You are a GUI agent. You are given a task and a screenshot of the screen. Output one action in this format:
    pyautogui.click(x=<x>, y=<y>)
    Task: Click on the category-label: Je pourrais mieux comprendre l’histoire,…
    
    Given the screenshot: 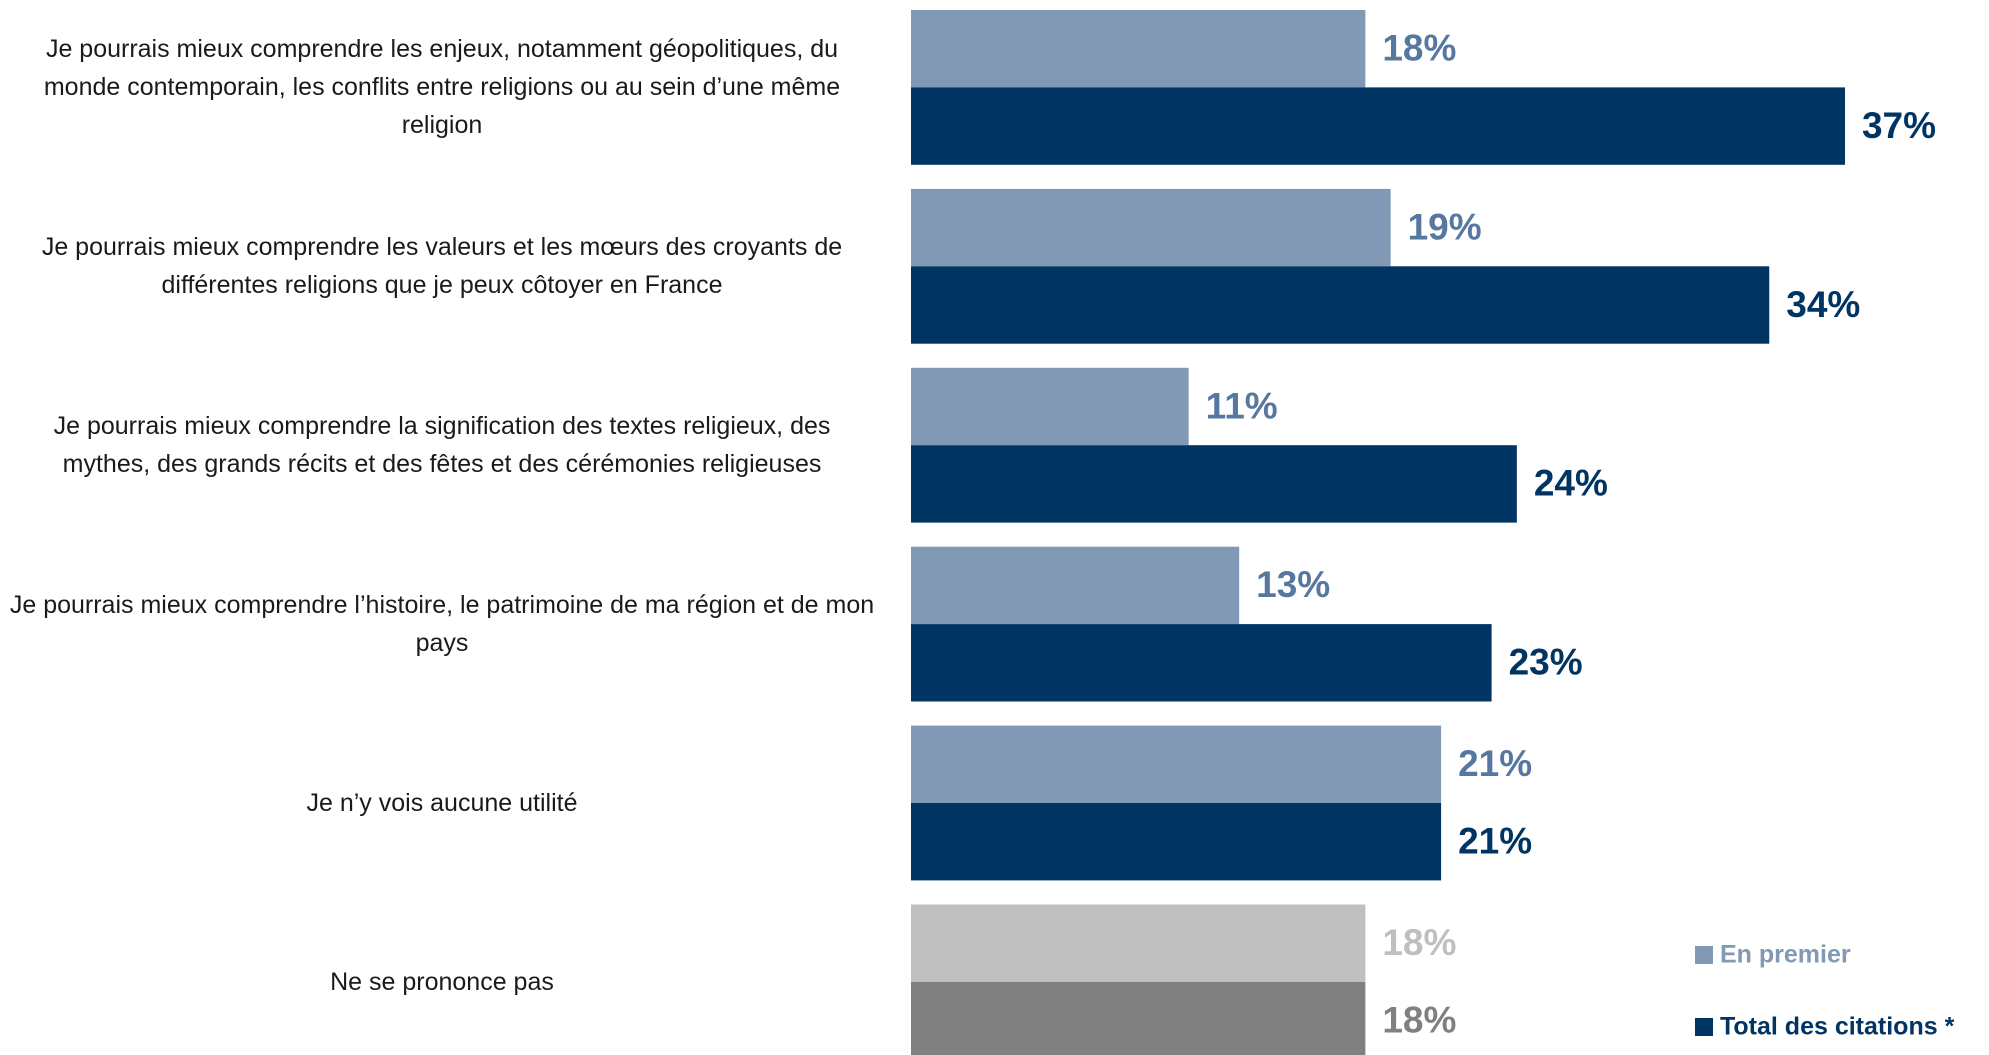 What is the action you would take?
    pyautogui.click(x=442, y=624)
    